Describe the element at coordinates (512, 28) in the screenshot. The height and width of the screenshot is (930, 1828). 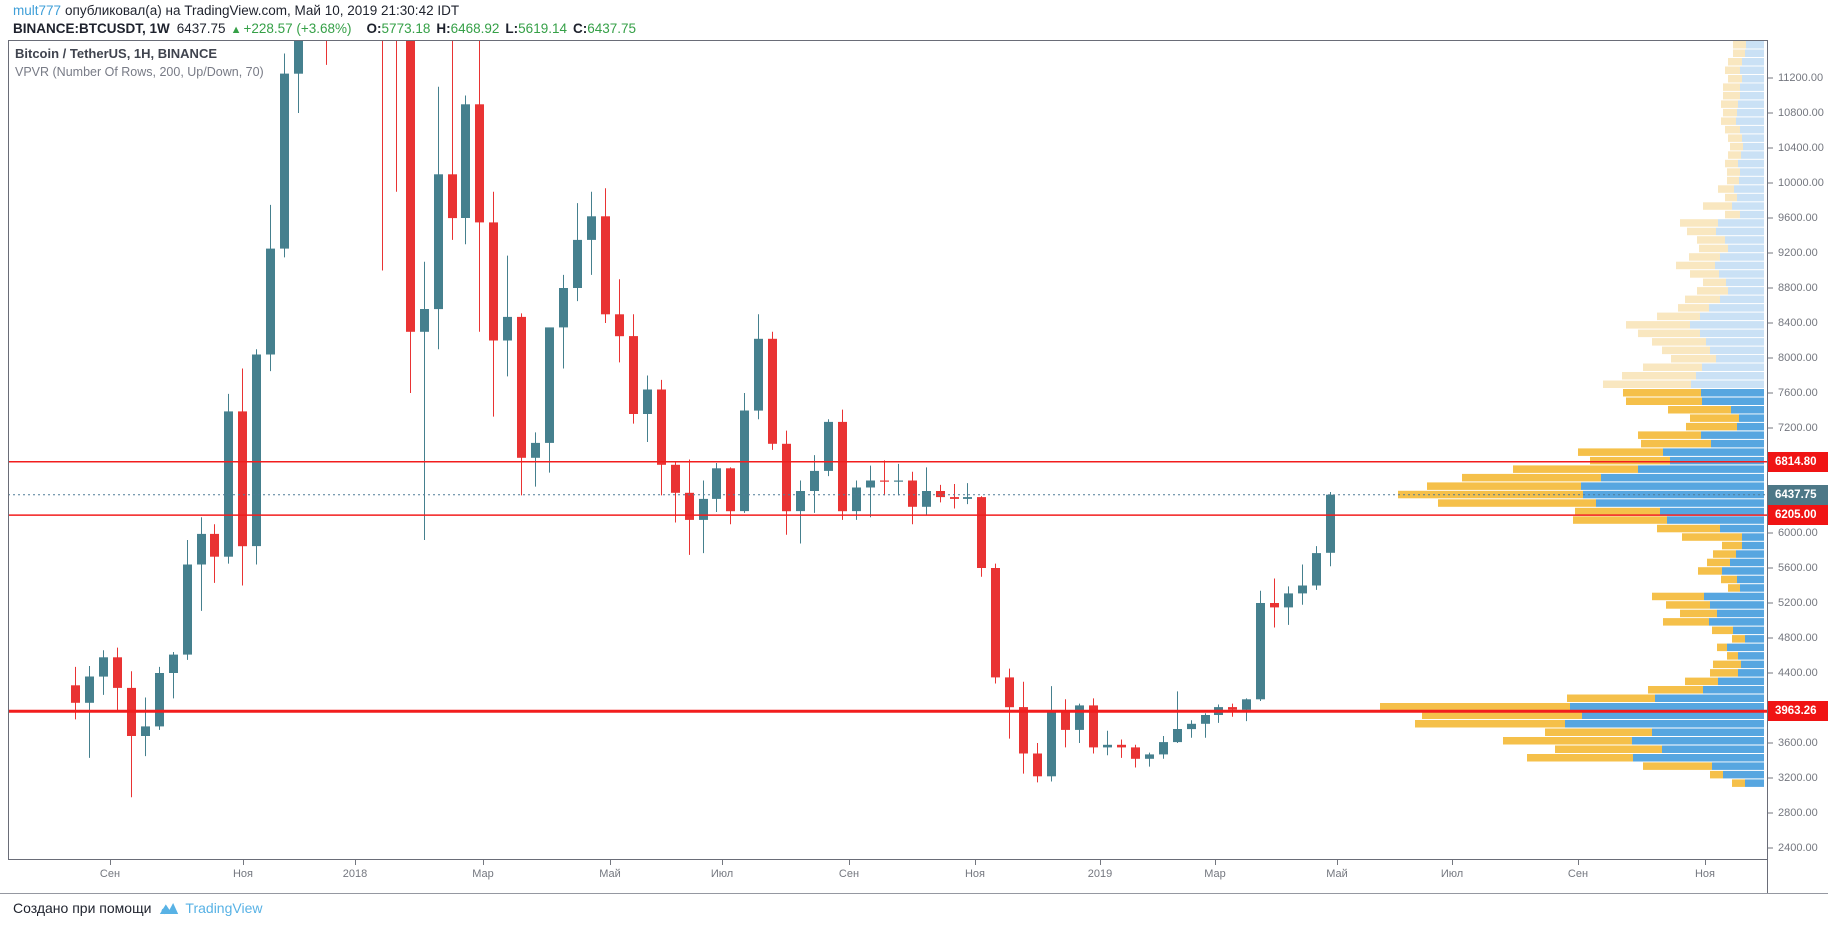
I see `low-label: L:` at that location.